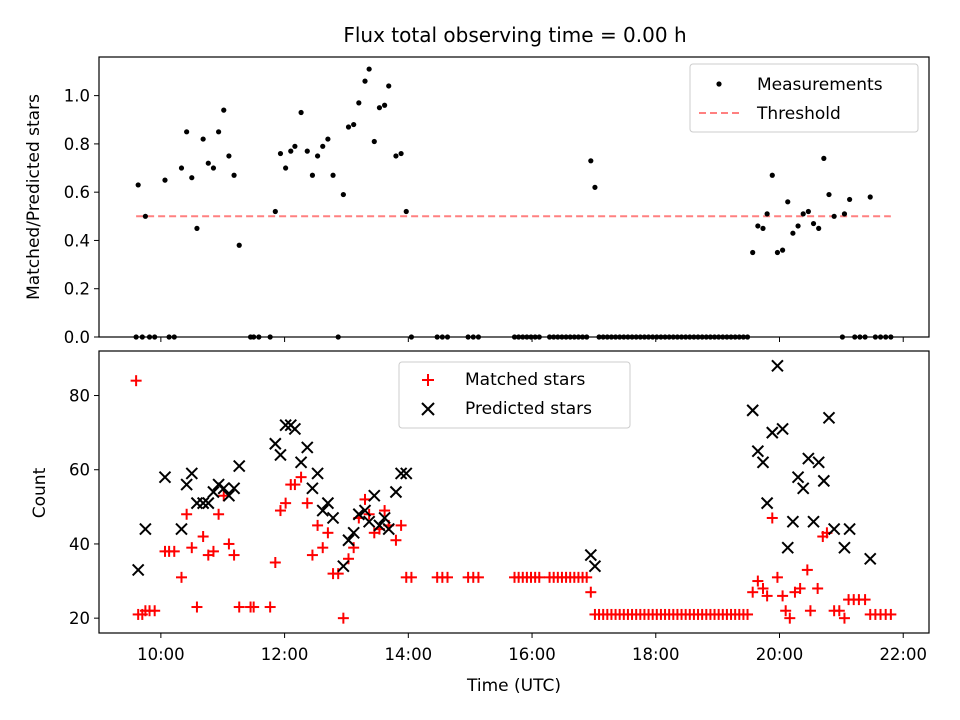  Describe the element at coordinates (79, 544) in the screenshot. I see `bottom-y-tick-label: 40` at that location.